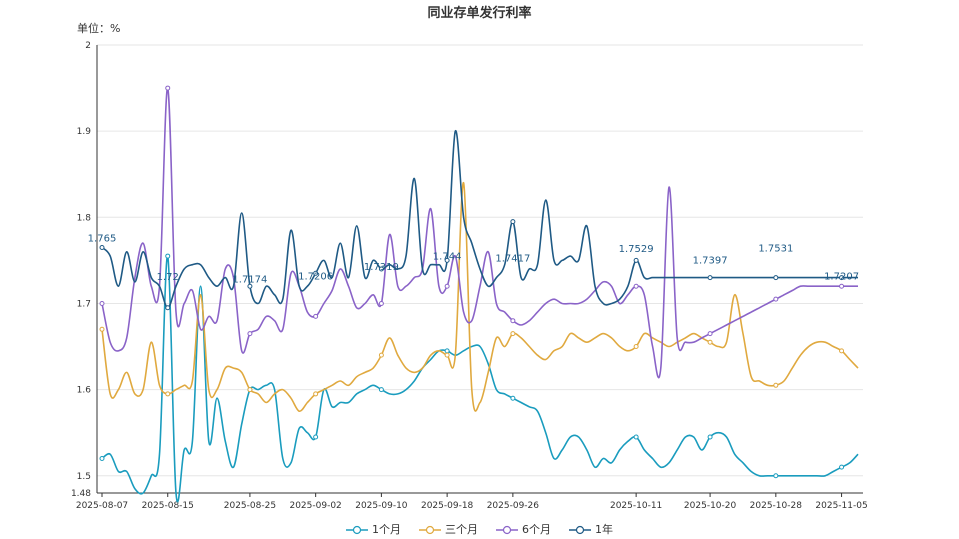 This screenshot has height=539, width=959. What do you see at coordinates (636, 249) in the screenshot?
I see `data-label: 1.7529` at bounding box center [636, 249].